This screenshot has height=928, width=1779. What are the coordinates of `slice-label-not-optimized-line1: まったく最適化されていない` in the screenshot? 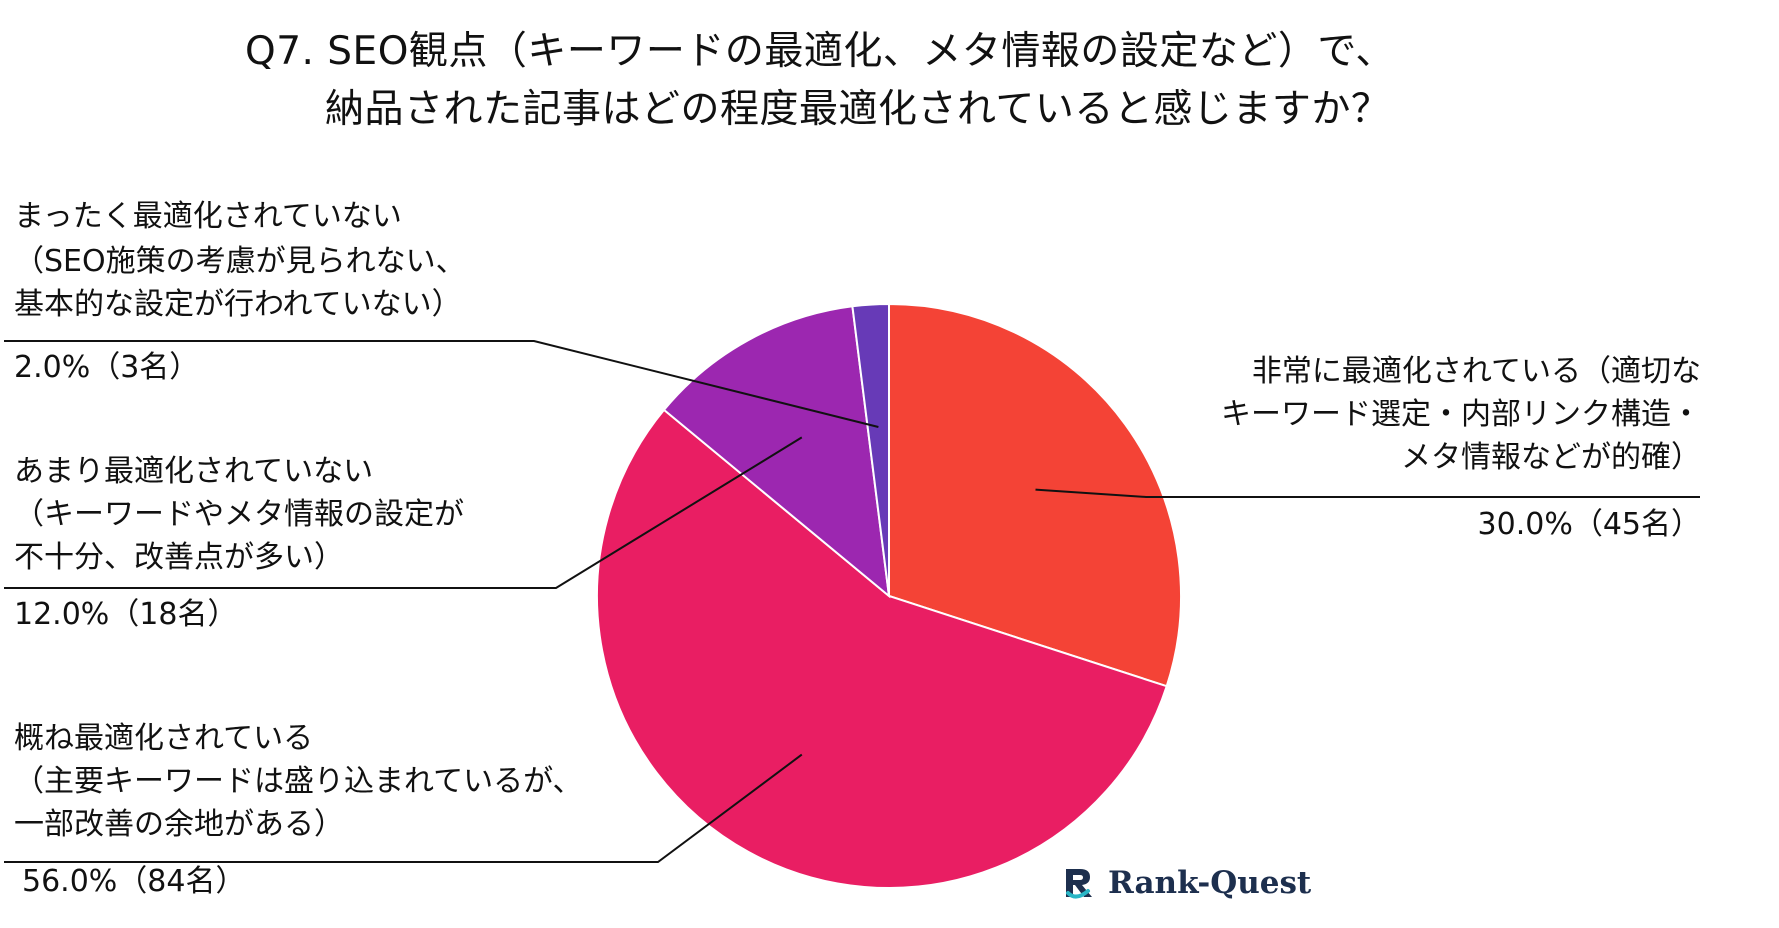 It's located at (208, 216).